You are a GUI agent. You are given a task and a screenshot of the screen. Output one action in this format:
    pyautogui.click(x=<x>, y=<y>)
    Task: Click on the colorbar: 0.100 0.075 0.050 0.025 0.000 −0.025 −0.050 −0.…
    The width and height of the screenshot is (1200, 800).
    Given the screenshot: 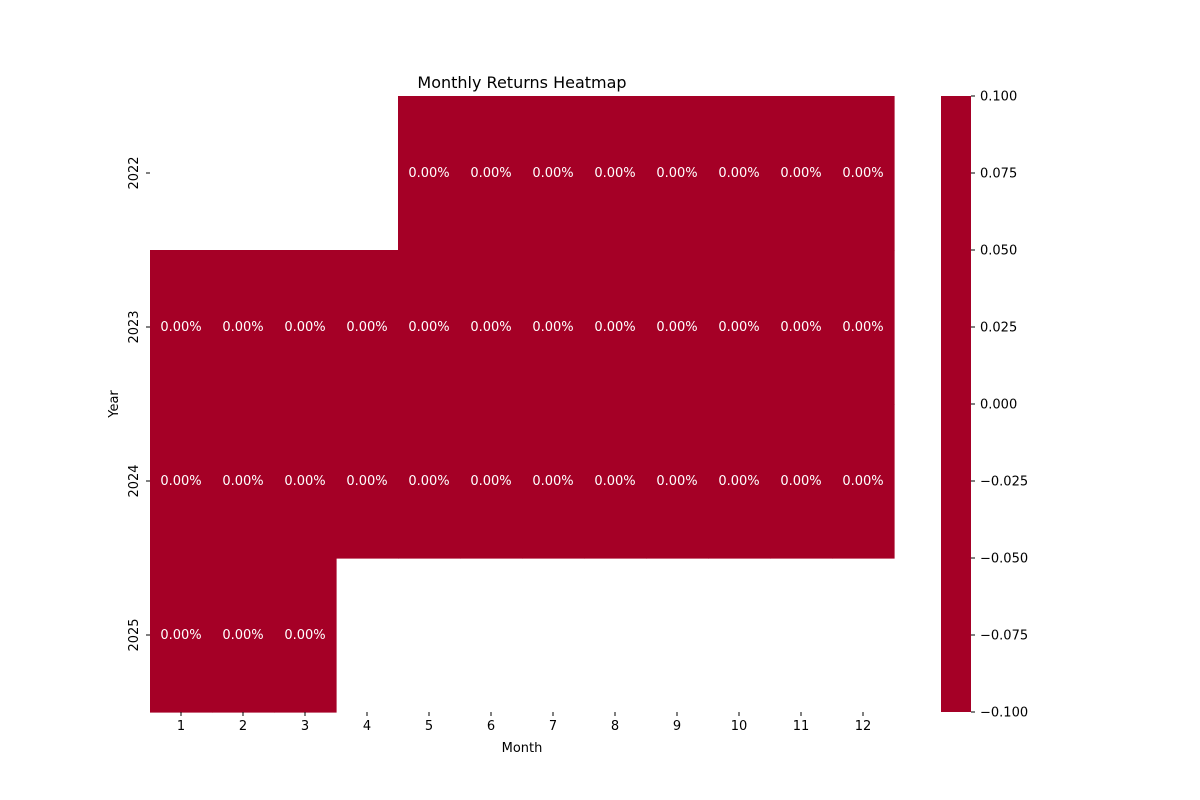 What is the action you would take?
    pyautogui.click(x=984, y=405)
    